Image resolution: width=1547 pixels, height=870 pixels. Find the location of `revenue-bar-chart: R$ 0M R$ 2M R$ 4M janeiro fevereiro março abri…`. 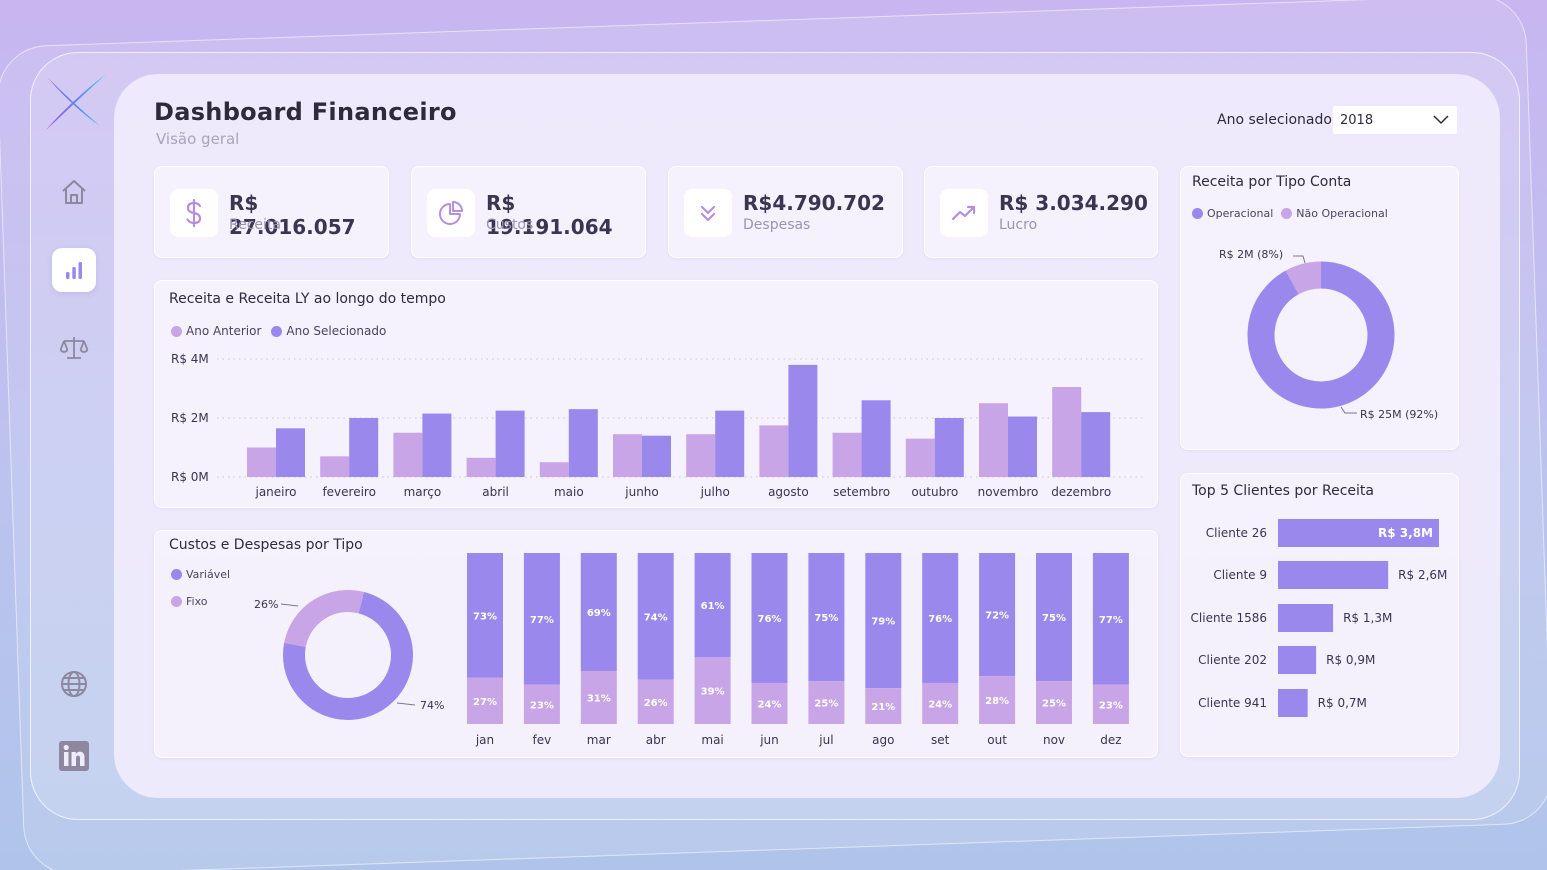

revenue-bar-chart: R$ 0M R$ 2M R$ 4M janeiro fevereiro março abri… is located at coordinates (658, 425).